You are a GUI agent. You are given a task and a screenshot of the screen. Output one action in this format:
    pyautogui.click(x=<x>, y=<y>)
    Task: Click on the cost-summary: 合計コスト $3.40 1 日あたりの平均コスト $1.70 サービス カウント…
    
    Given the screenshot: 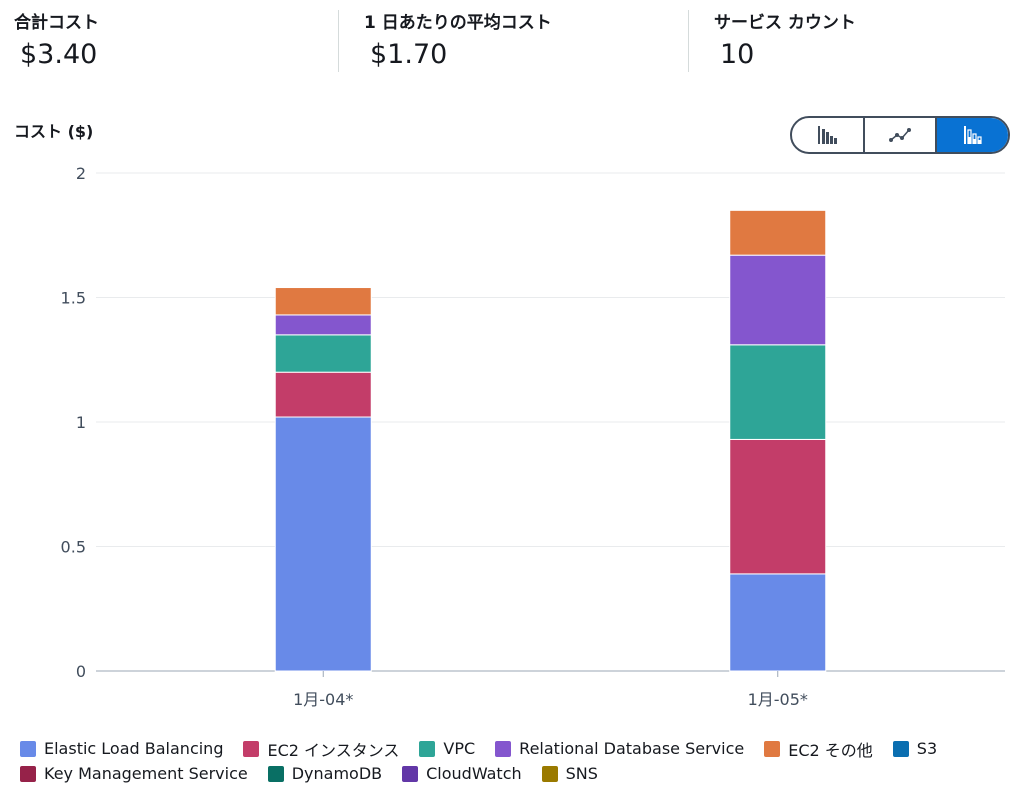 What is the action you would take?
    pyautogui.click(x=518, y=40)
    